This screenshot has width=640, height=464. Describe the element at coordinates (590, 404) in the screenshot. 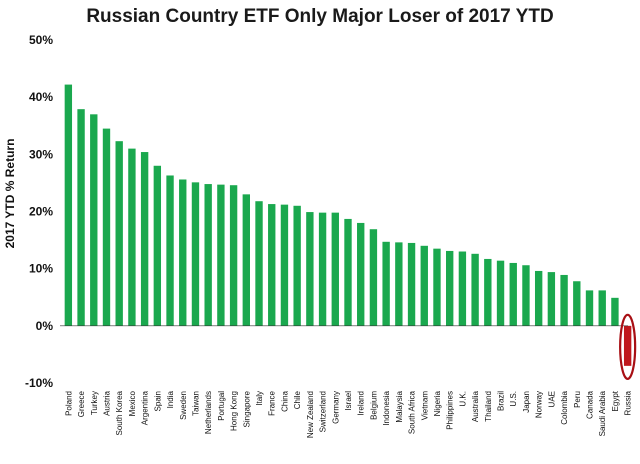

I see `x-category-label: Canada` at that location.